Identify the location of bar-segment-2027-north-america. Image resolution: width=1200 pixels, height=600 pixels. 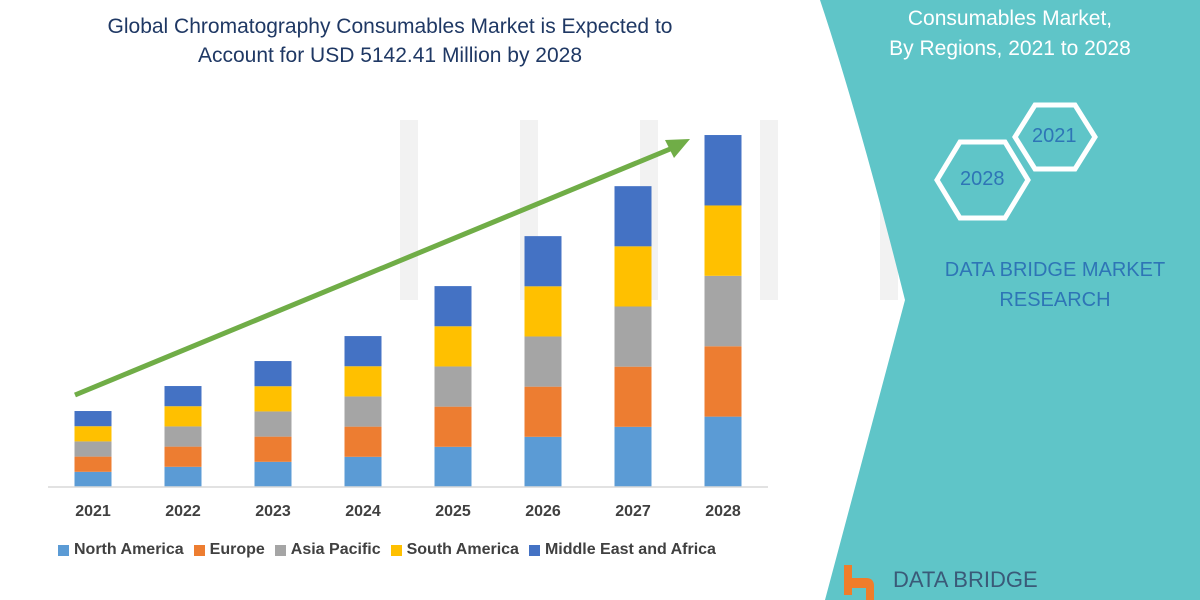
(633, 456).